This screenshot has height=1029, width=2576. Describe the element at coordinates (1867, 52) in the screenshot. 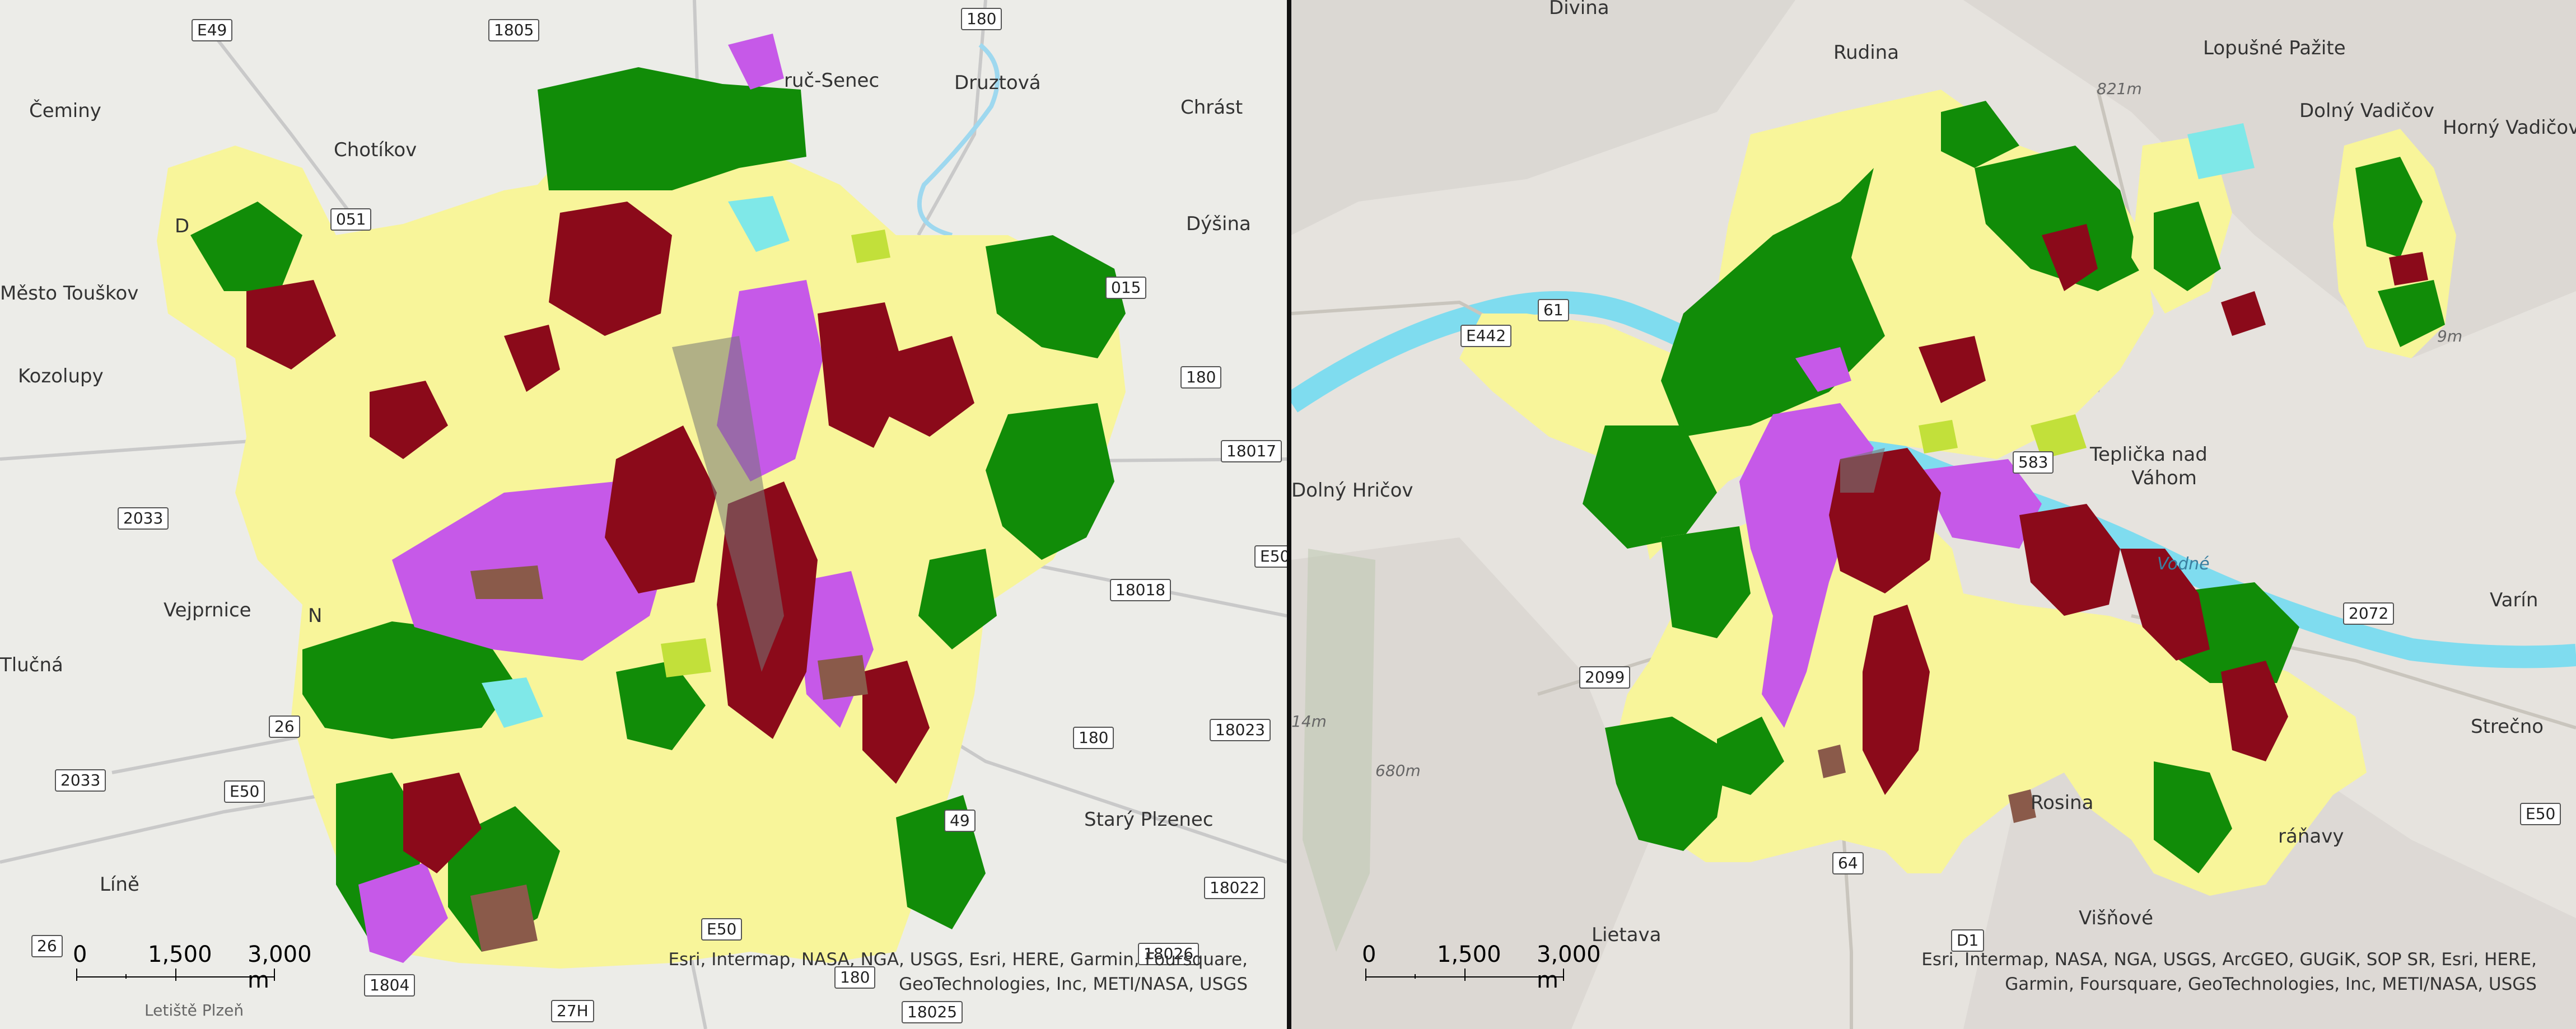

I see `place-label: Rudina` at that location.